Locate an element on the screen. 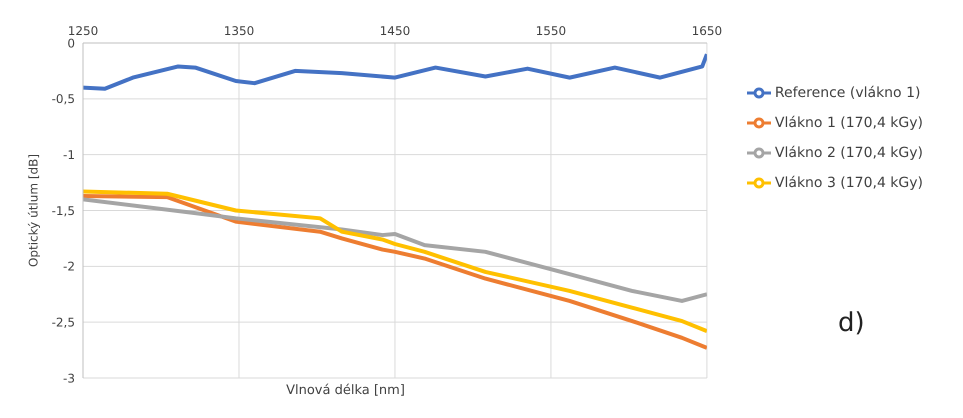 The width and height of the screenshot is (963, 418). x-tick-label: 1350 is located at coordinates (239, 31).